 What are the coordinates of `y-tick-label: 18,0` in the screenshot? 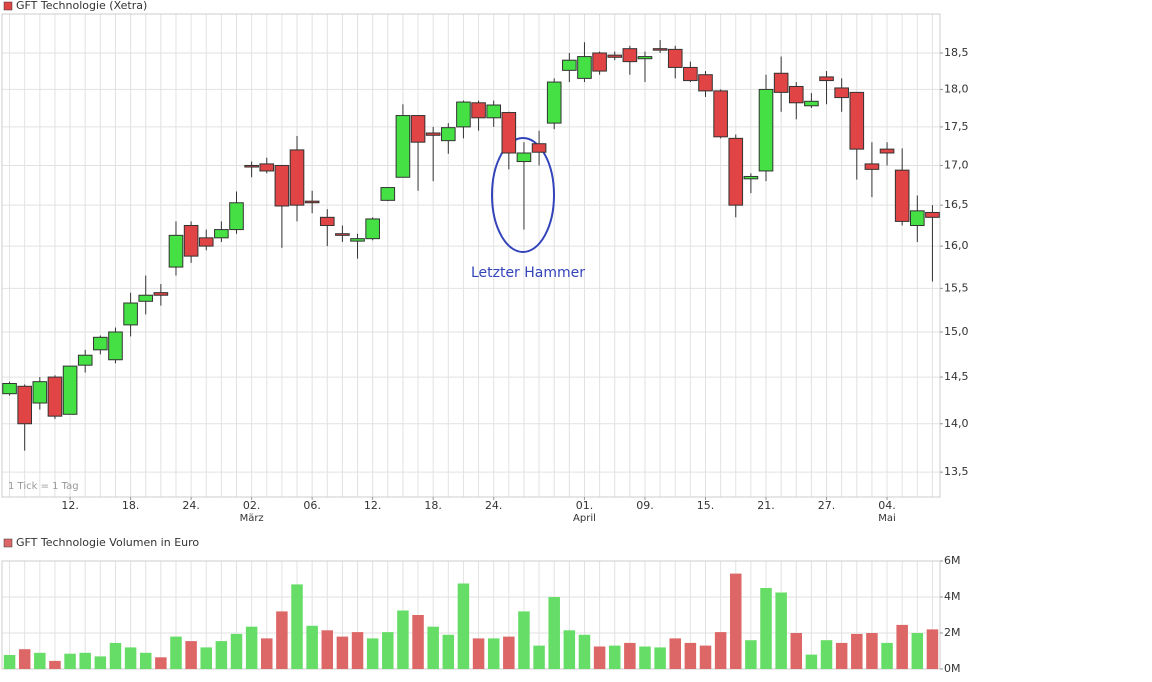 It's located at (956, 88).